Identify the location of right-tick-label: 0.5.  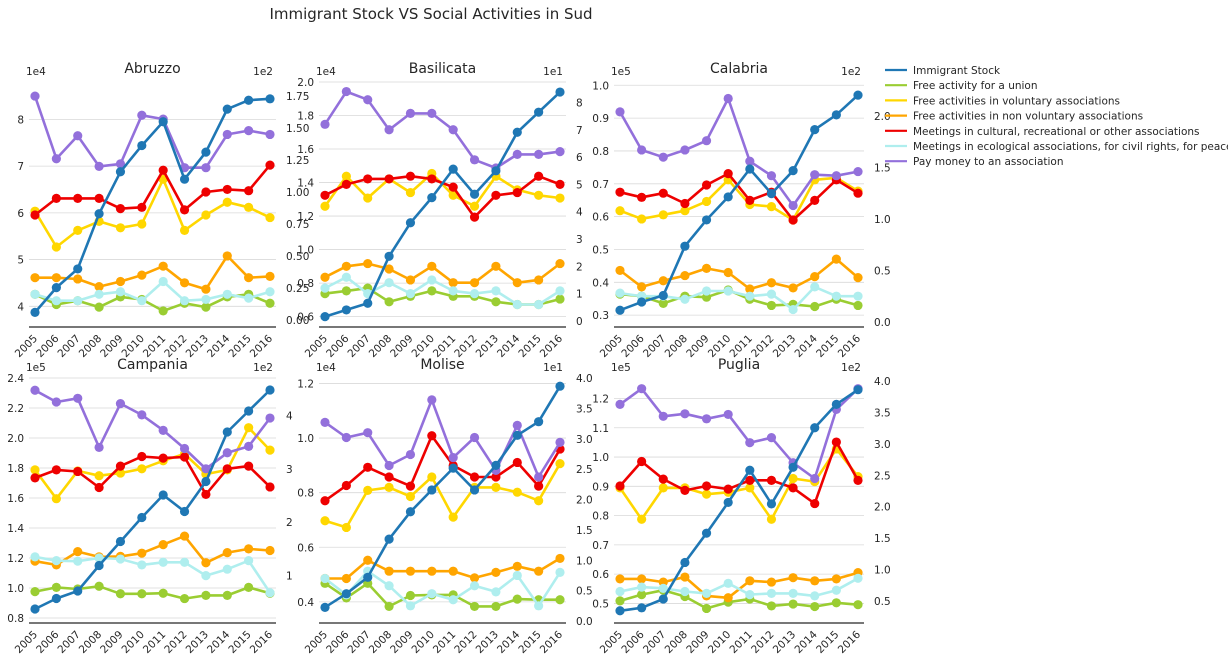
(882, 602).